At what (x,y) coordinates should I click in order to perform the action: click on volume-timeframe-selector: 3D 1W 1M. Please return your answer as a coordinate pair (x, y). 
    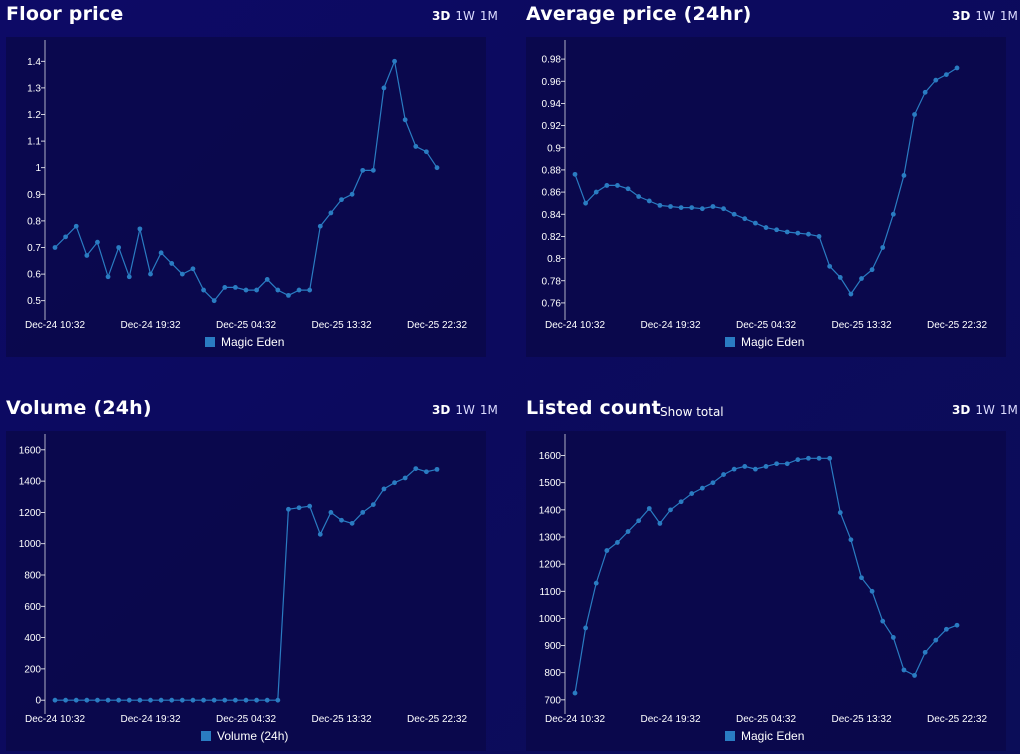
    Looking at the image, I should click on (462, 410).